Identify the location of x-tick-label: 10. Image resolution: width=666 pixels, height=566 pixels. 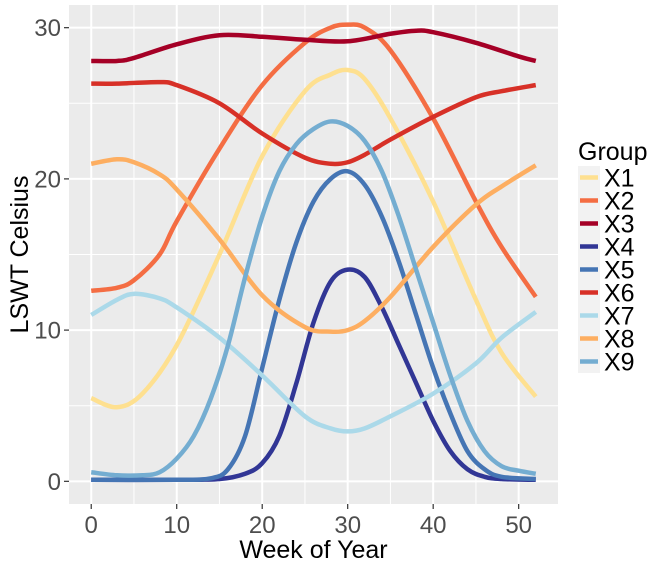
(176, 525).